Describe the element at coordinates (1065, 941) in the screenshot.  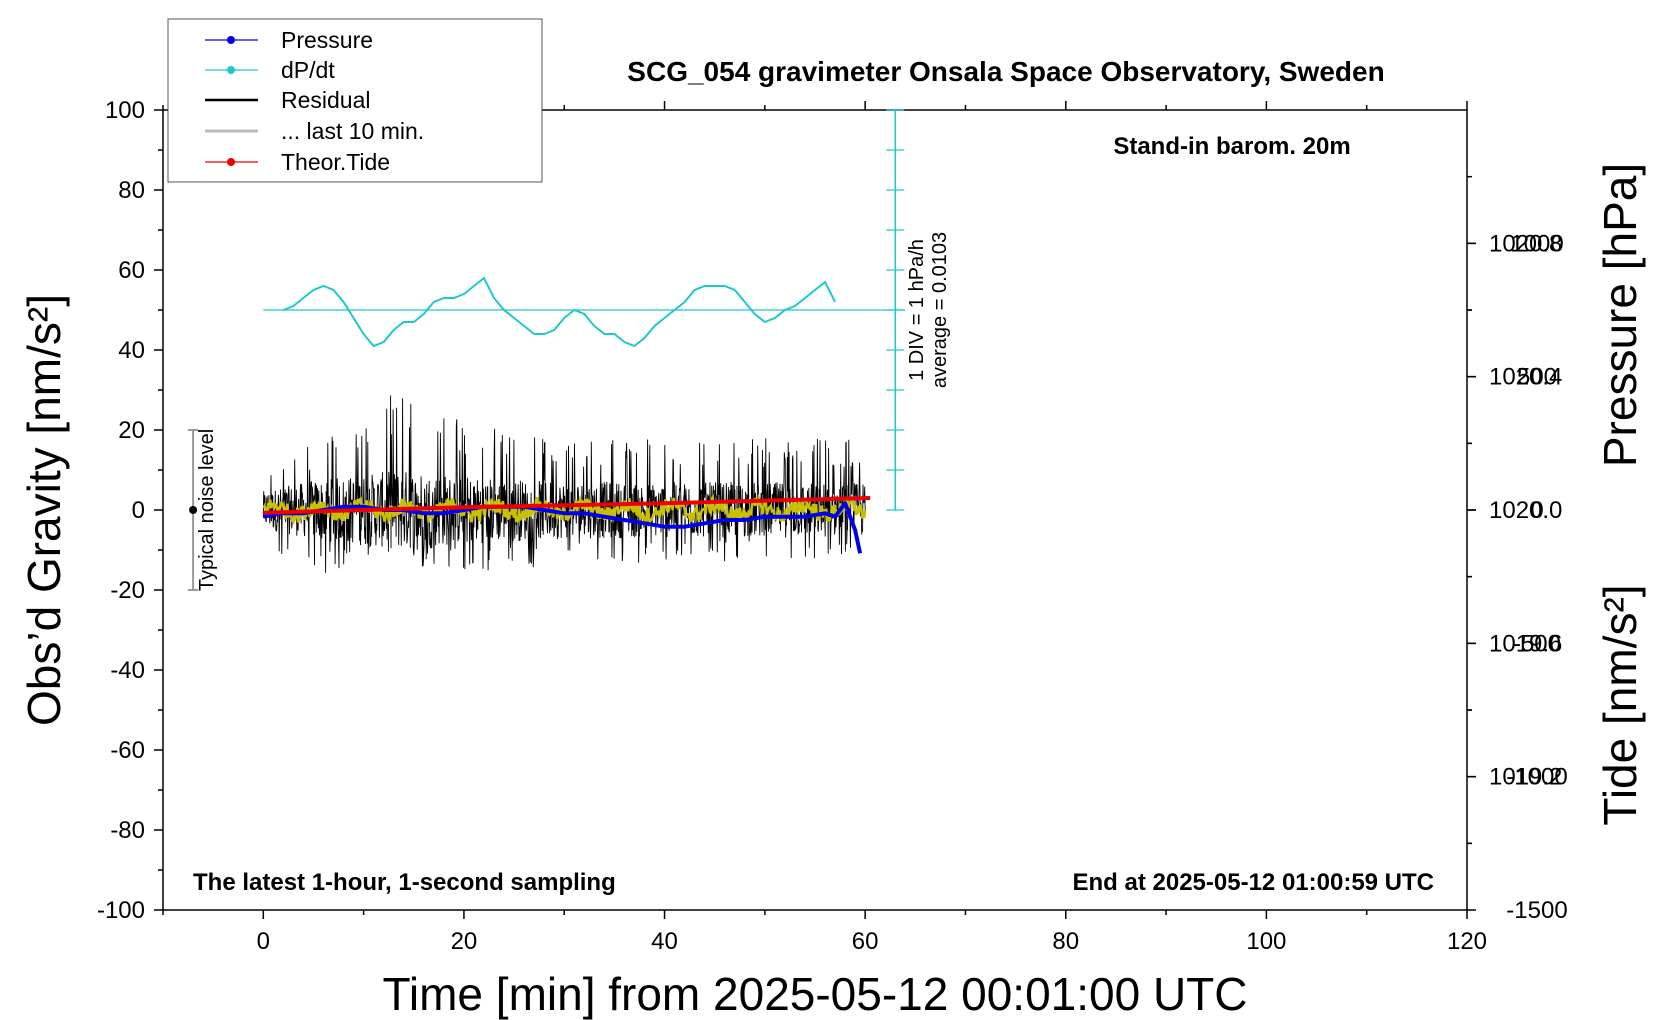
I see `x-tick-label: 80` at that location.